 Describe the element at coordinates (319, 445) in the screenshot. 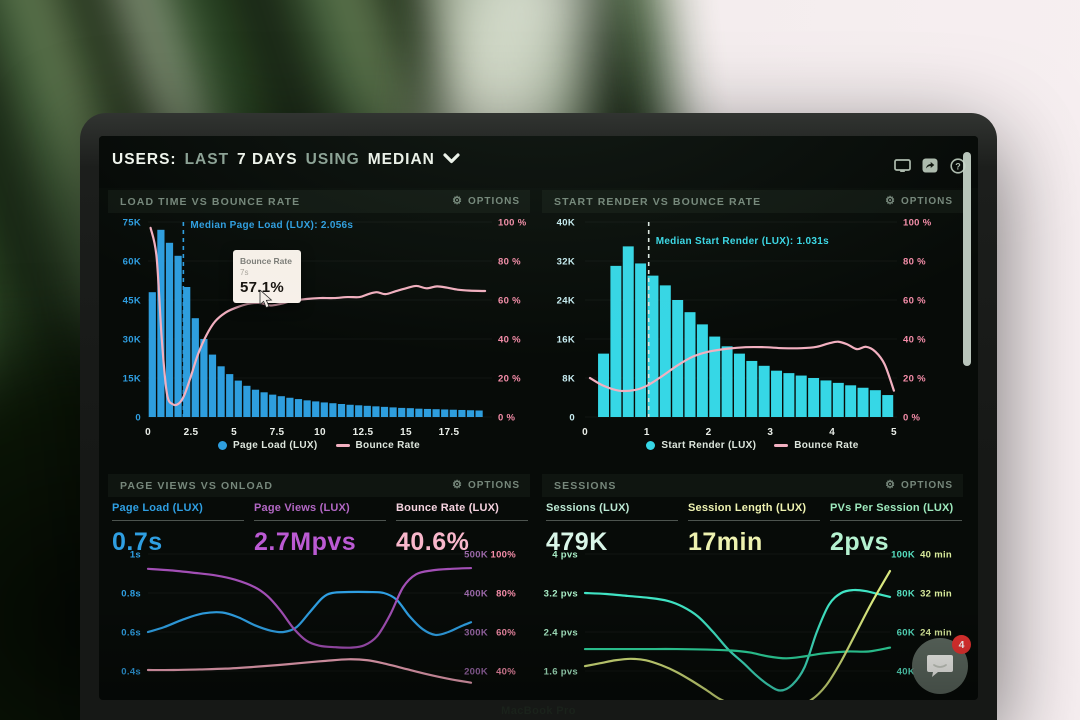

I see `legend-load-time: Page Load (LUX) Bounce Rate` at that location.